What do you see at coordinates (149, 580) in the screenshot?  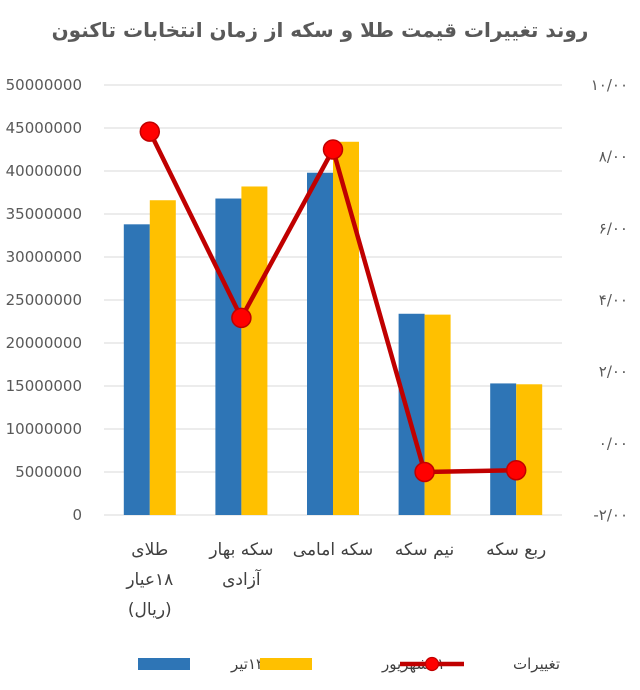 I see `x-tick-label: ۱۸عیار` at bounding box center [149, 580].